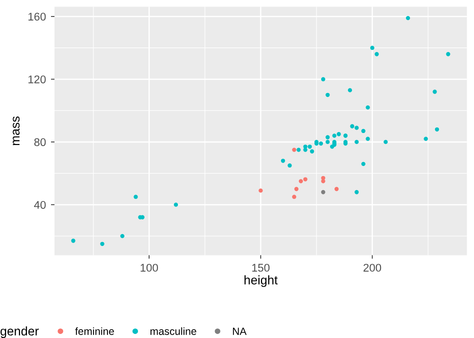 The width and height of the screenshot is (474, 338). I want to click on x-tick-label: 150, so click(261, 268).